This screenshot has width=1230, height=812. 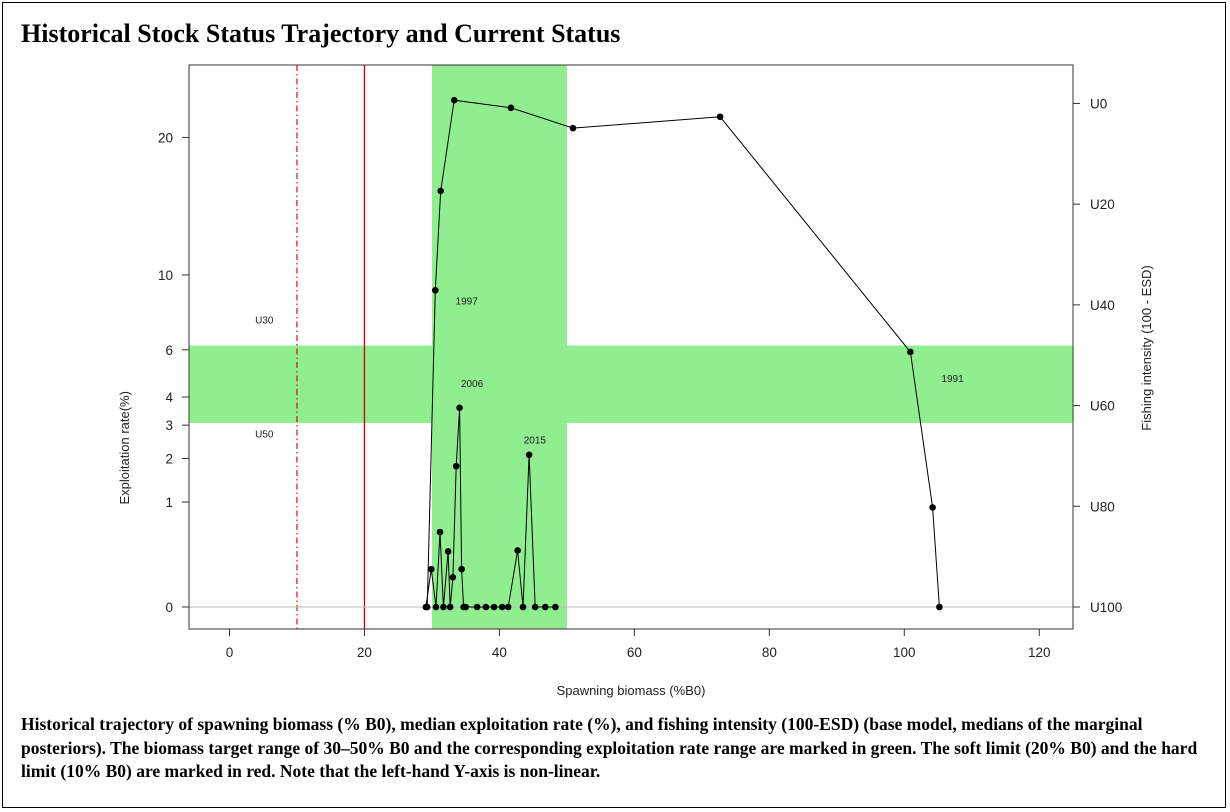 I want to click on x-tick-label: 80, so click(x=769, y=652).